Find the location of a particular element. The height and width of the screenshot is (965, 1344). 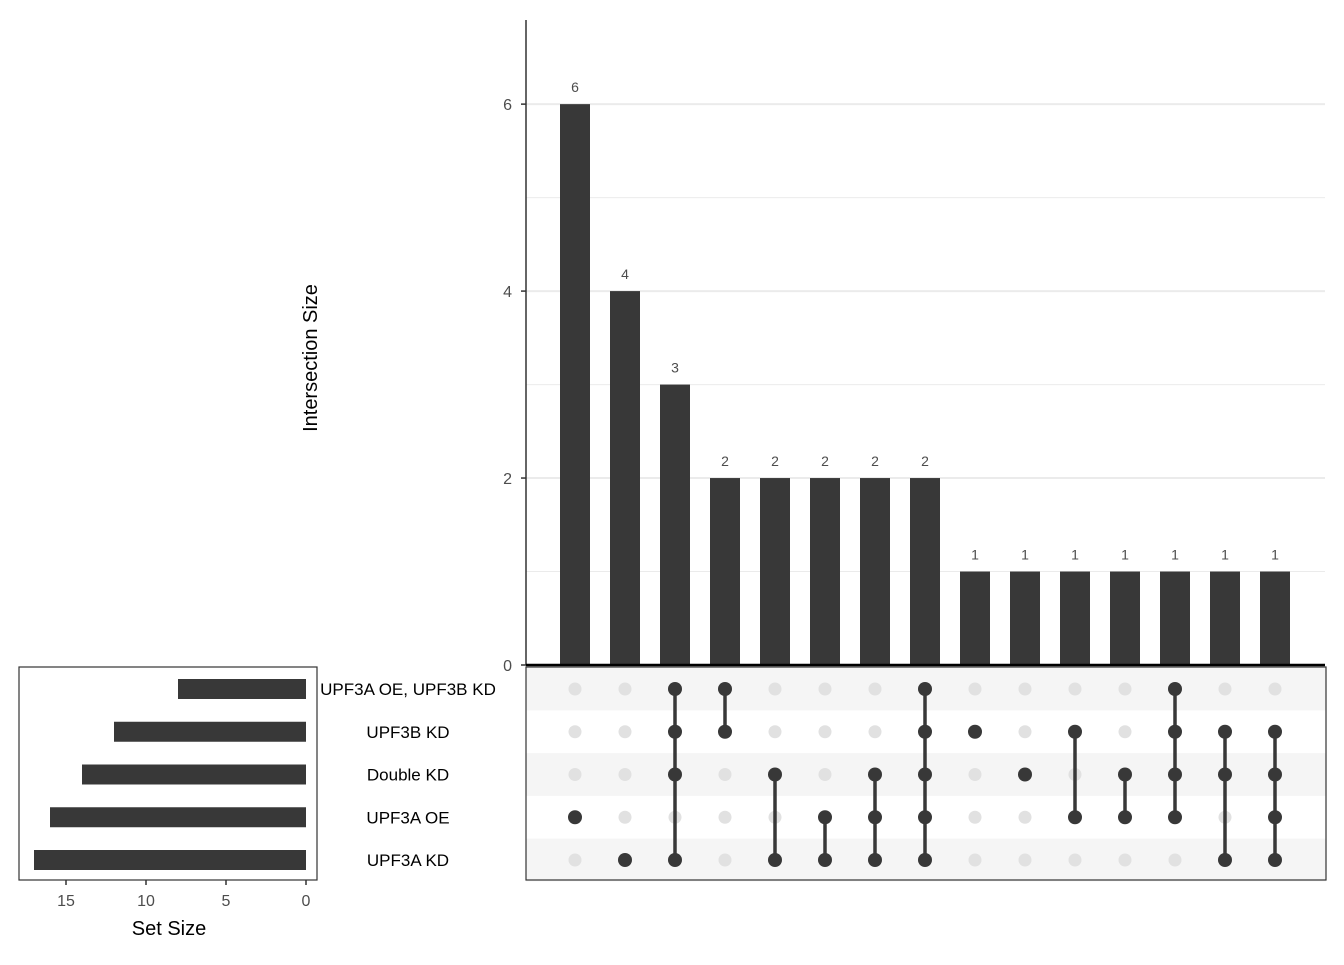

matrix-border is located at coordinates (926, 773).